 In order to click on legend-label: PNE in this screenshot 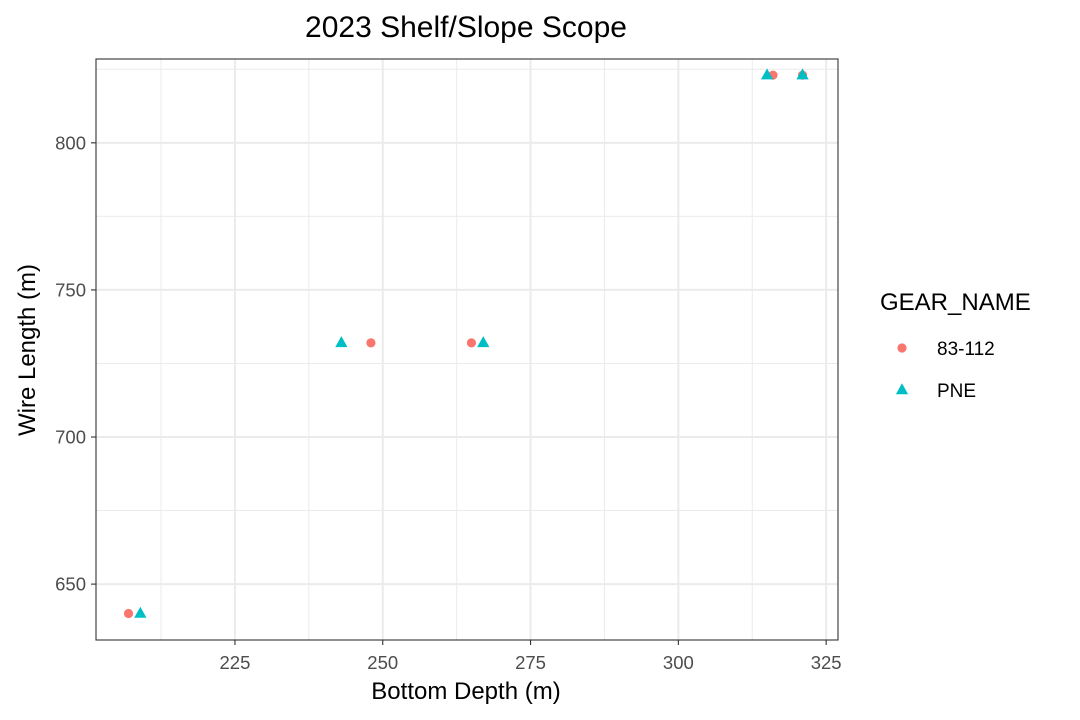, I will do `click(956, 391)`.